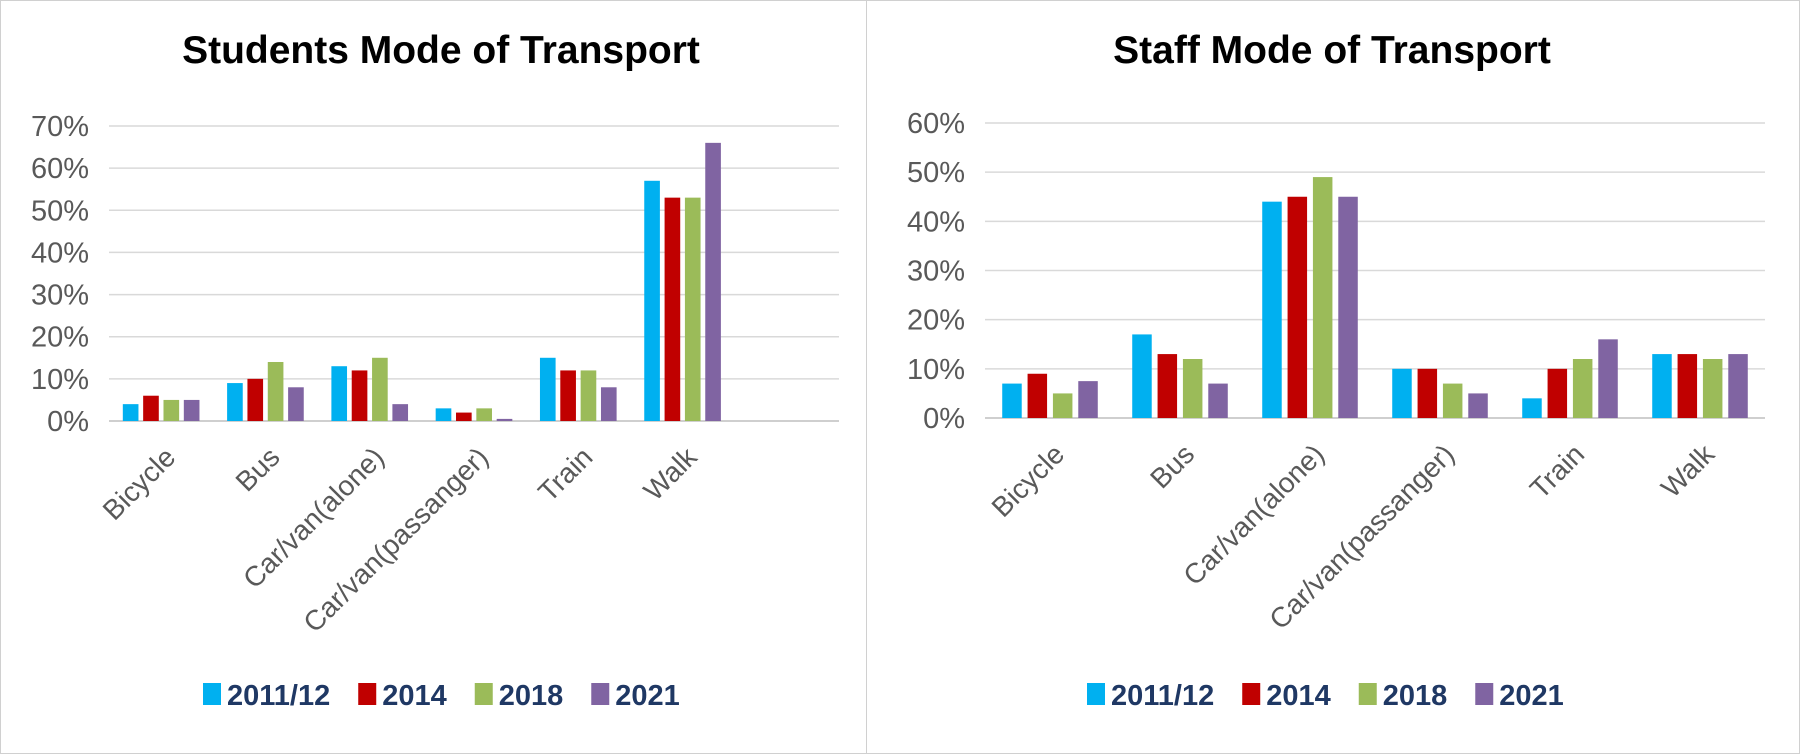 The height and width of the screenshot is (756, 1800). What do you see at coordinates (441, 50) in the screenshot?
I see `chart-title: Students Mode of Transport` at bounding box center [441, 50].